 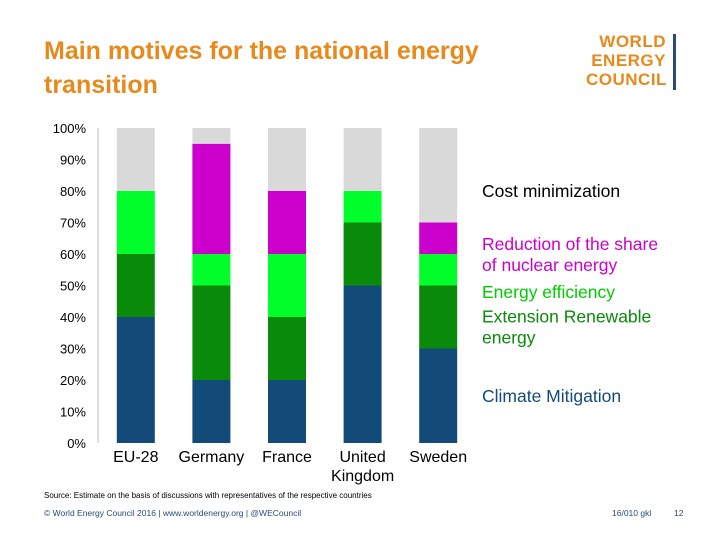 What do you see at coordinates (438, 457) in the screenshot?
I see `x-category-label: Sweden` at bounding box center [438, 457].